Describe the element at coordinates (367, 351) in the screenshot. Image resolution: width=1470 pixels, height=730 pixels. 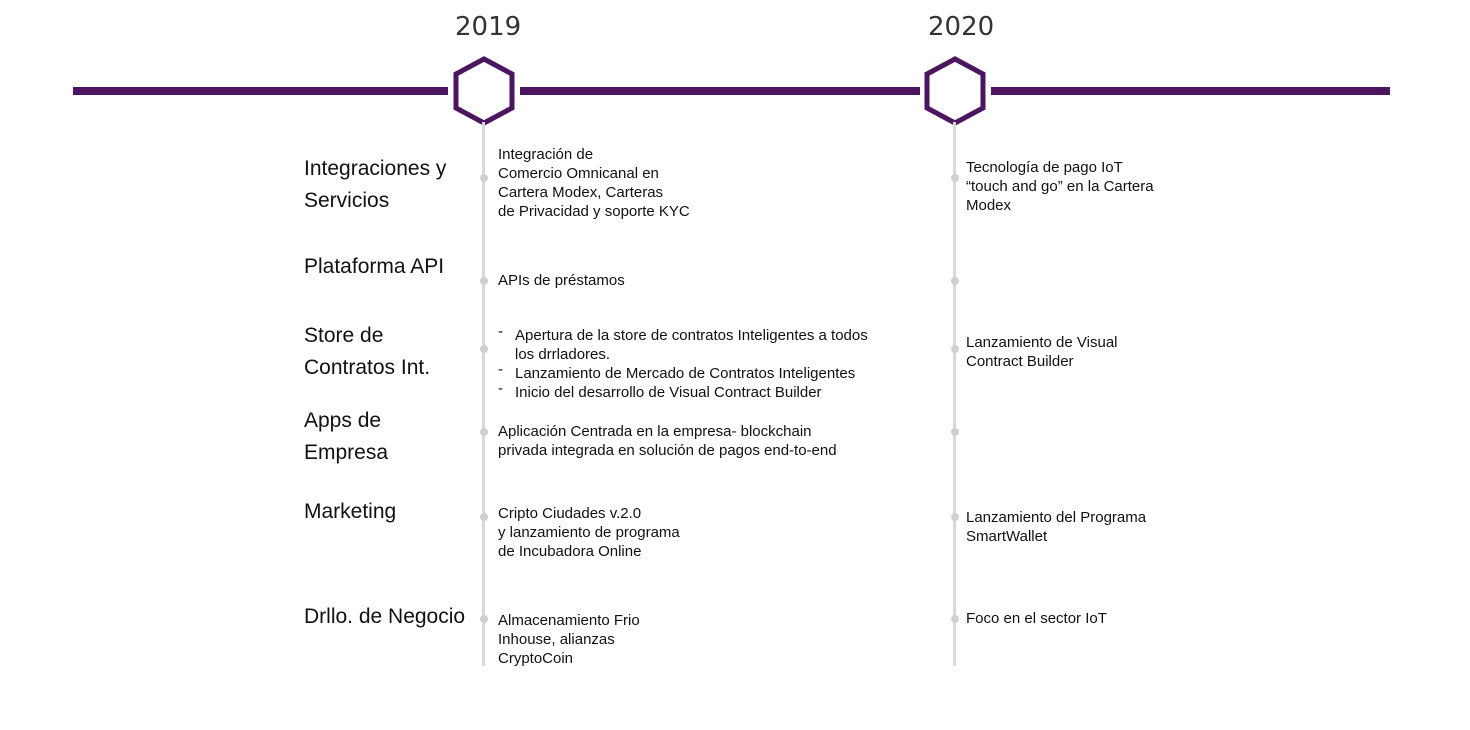
I see `category-label-store-contratos: Store de Contratos Int.` at that location.